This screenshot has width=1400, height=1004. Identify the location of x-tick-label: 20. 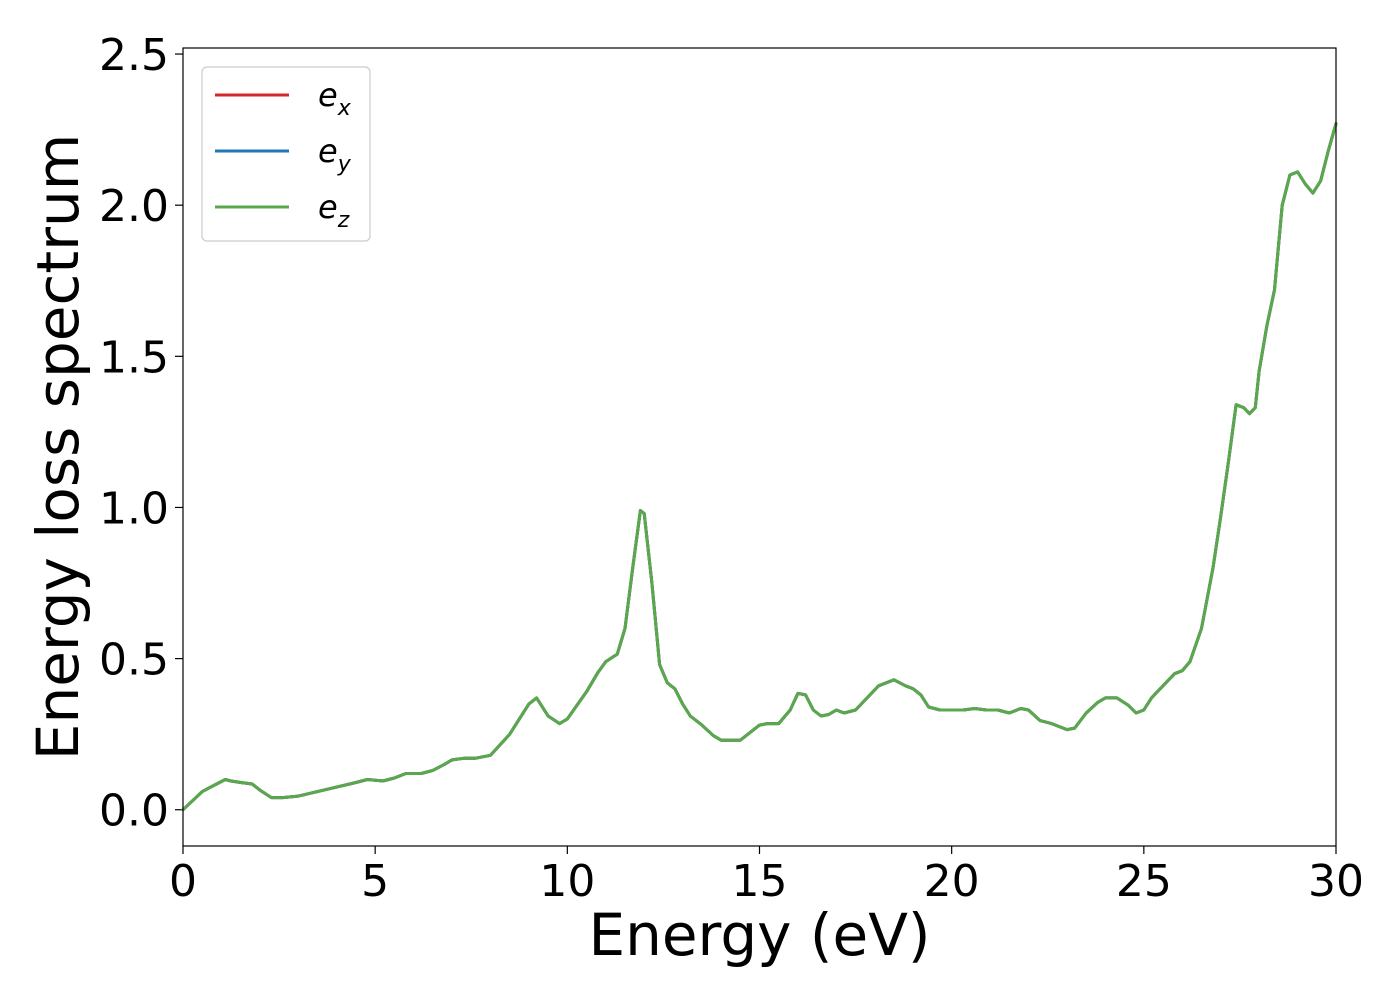
(952, 881).